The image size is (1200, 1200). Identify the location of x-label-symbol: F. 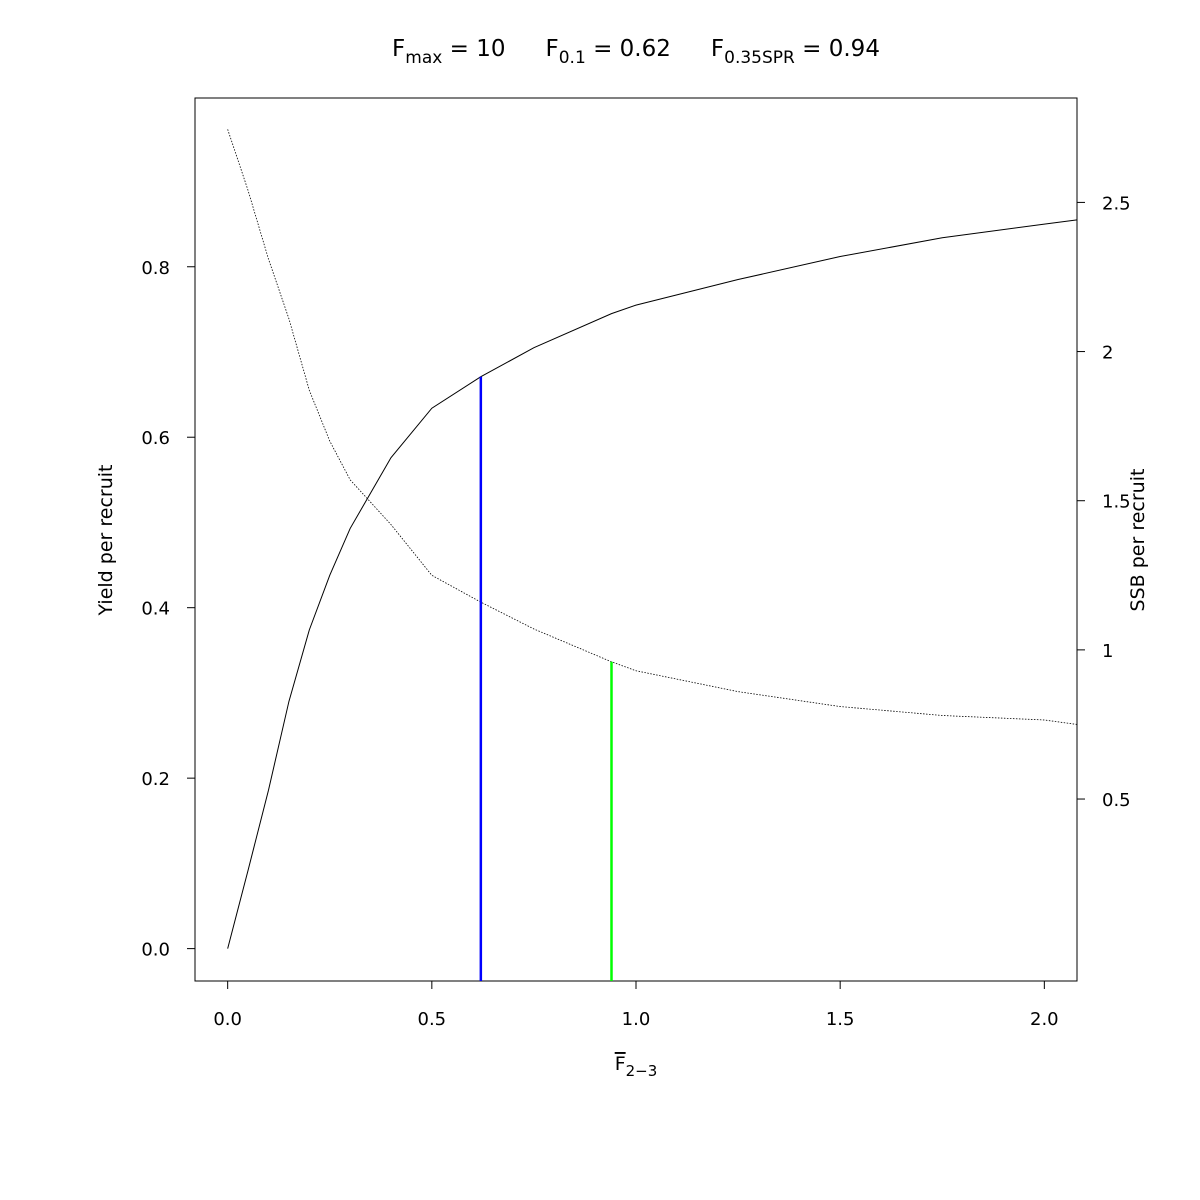
(620, 1064).